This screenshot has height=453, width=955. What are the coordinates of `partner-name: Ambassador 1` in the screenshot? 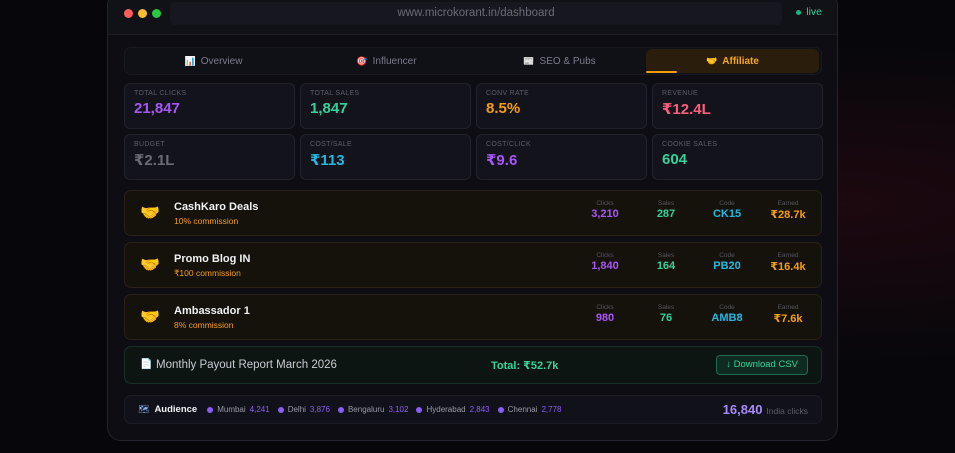 It's located at (212, 311).